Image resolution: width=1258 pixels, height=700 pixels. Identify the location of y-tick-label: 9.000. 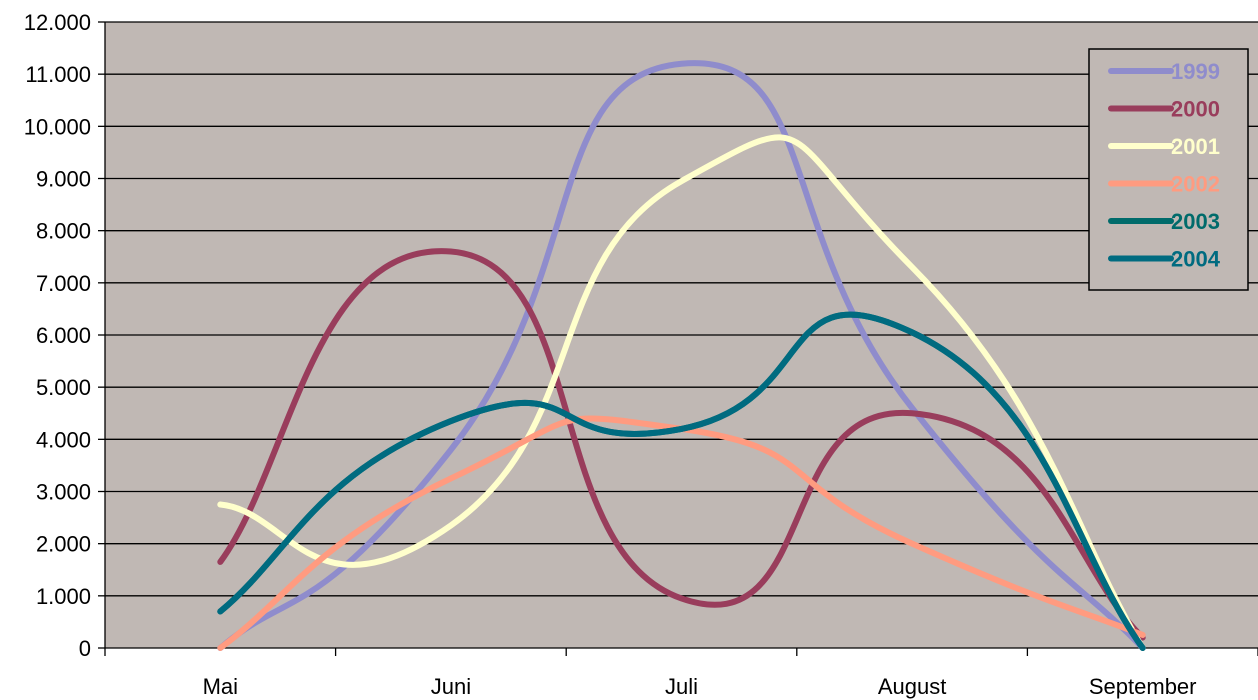
(63, 179).